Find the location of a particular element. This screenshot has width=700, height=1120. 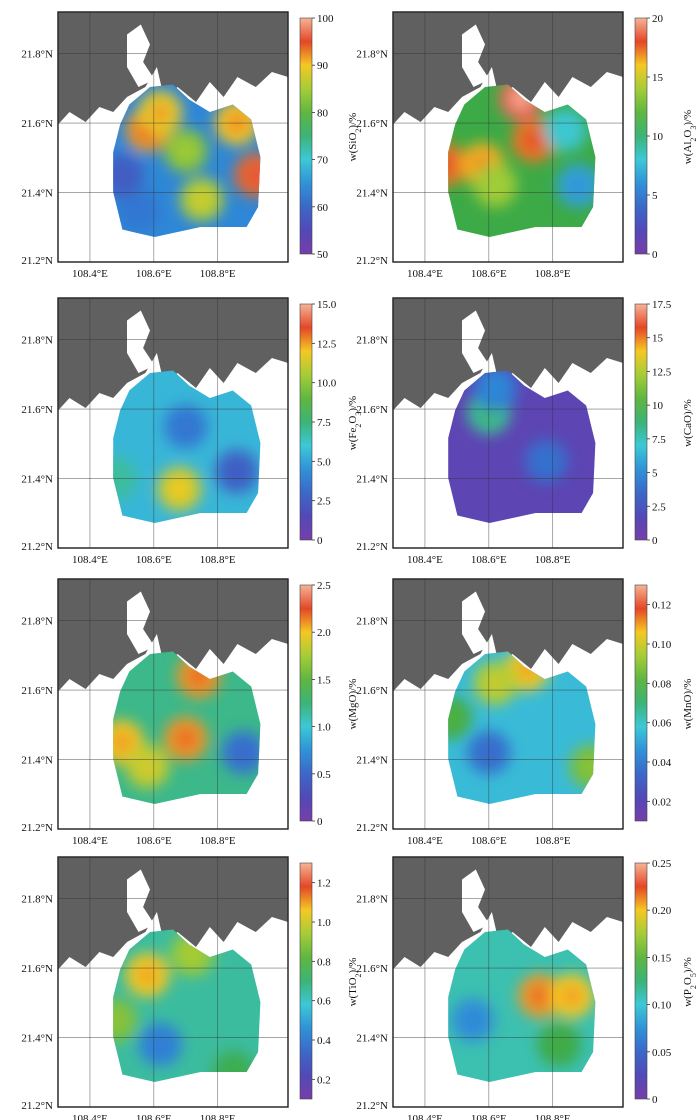

label-text: w(Fe is located at coordinates (353, 439).